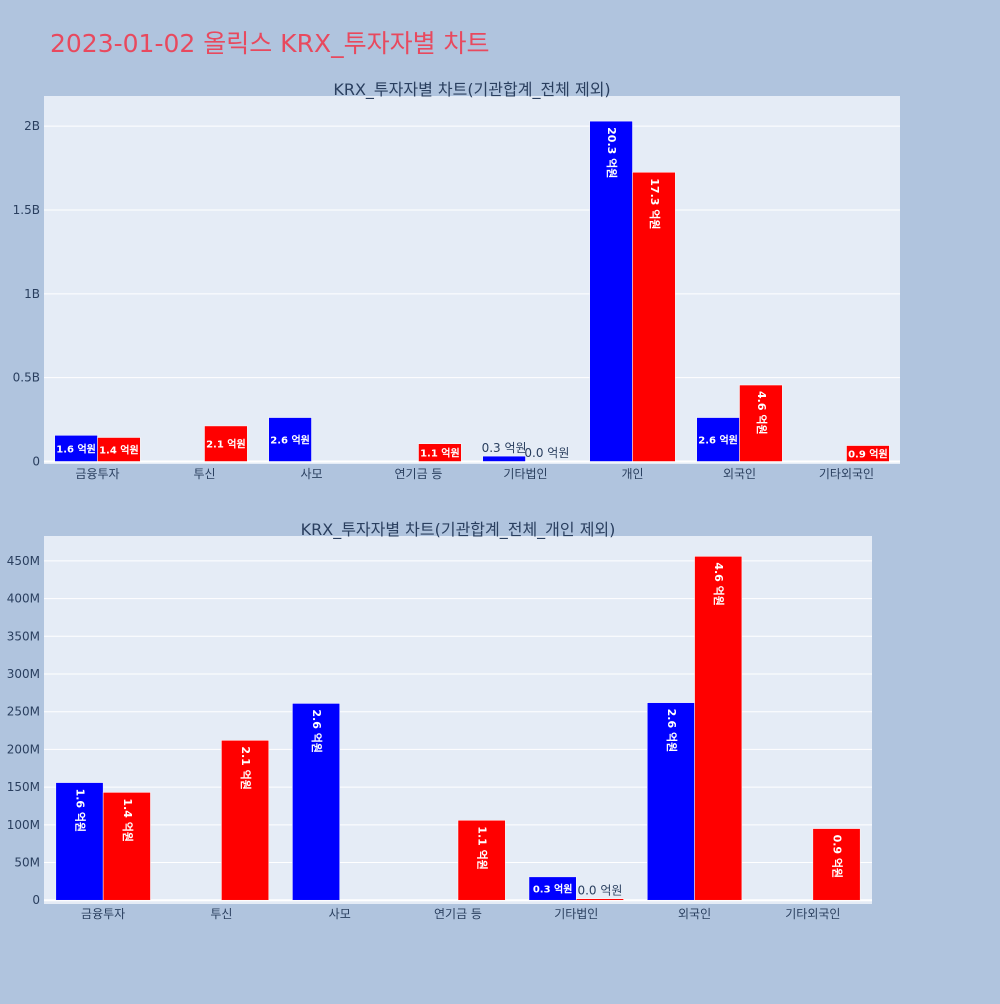  What do you see at coordinates (23, 636) in the screenshot?
I see `y-tick-label: 350M` at bounding box center [23, 636].